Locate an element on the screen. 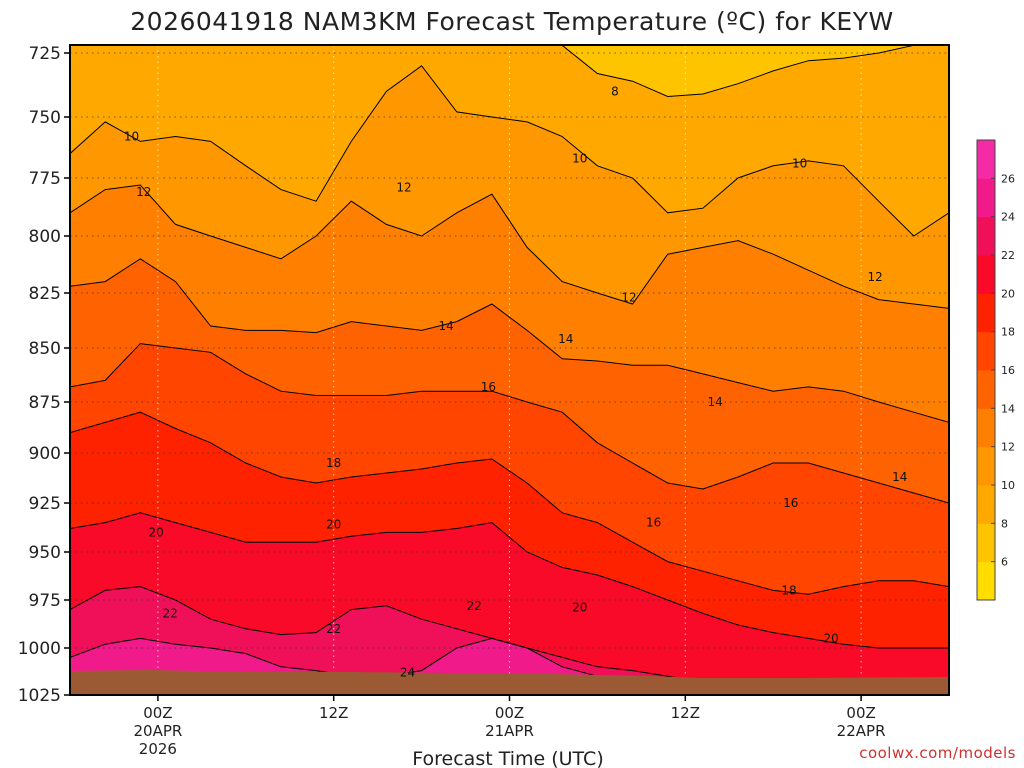 The width and height of the screenshot is (1024, 768). y-tick-label: 975 is located at coordinates (45, 601).